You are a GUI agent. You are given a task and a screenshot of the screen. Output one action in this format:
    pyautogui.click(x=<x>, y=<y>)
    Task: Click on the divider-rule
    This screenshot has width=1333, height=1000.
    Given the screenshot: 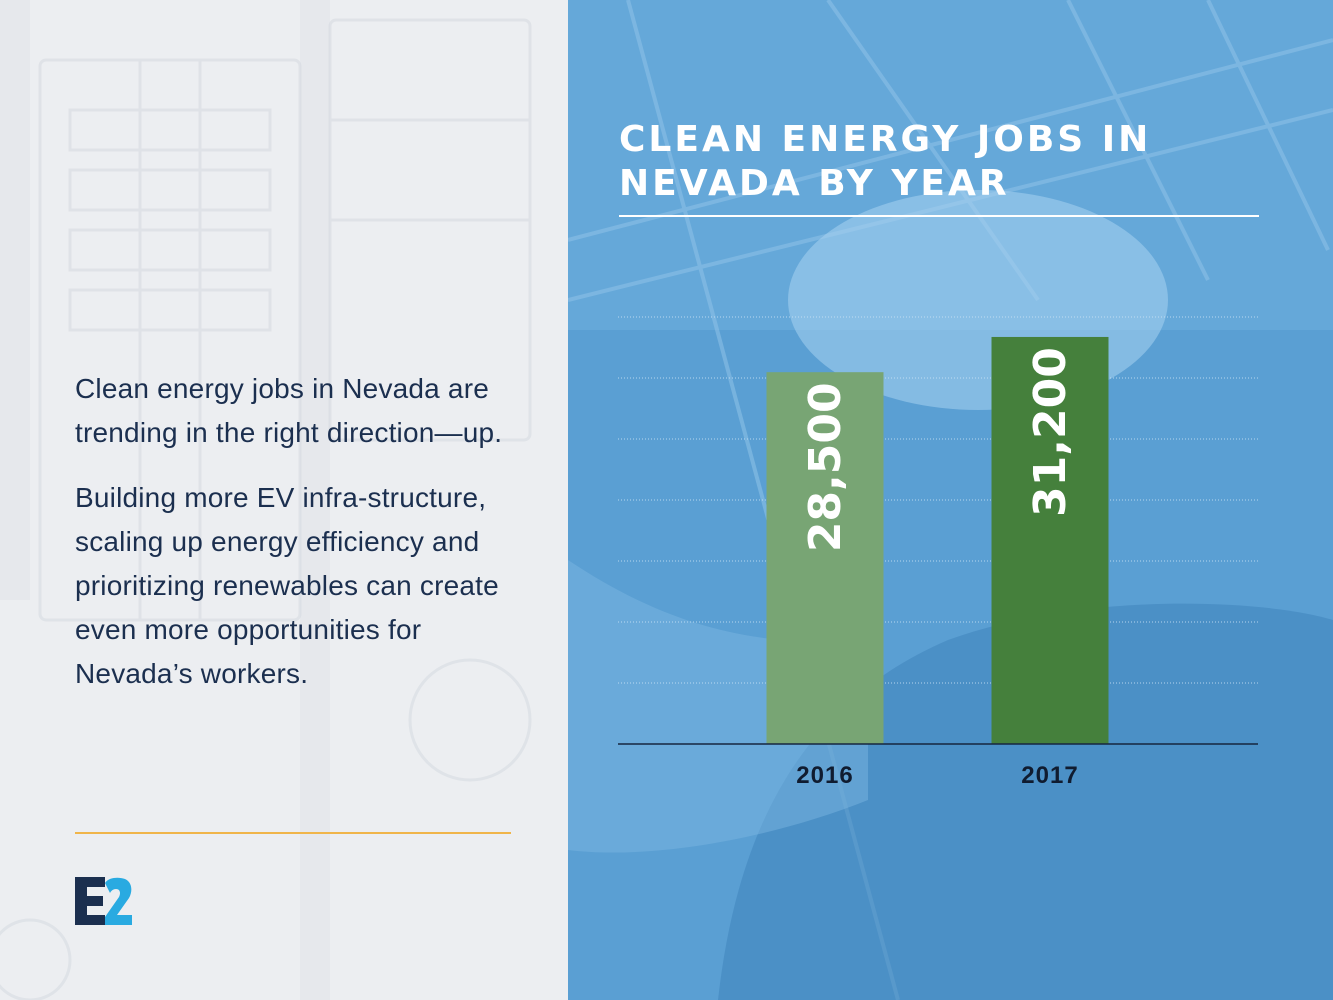 What is the action you would take?
    pyautogui.click(x=293, y=833)
    